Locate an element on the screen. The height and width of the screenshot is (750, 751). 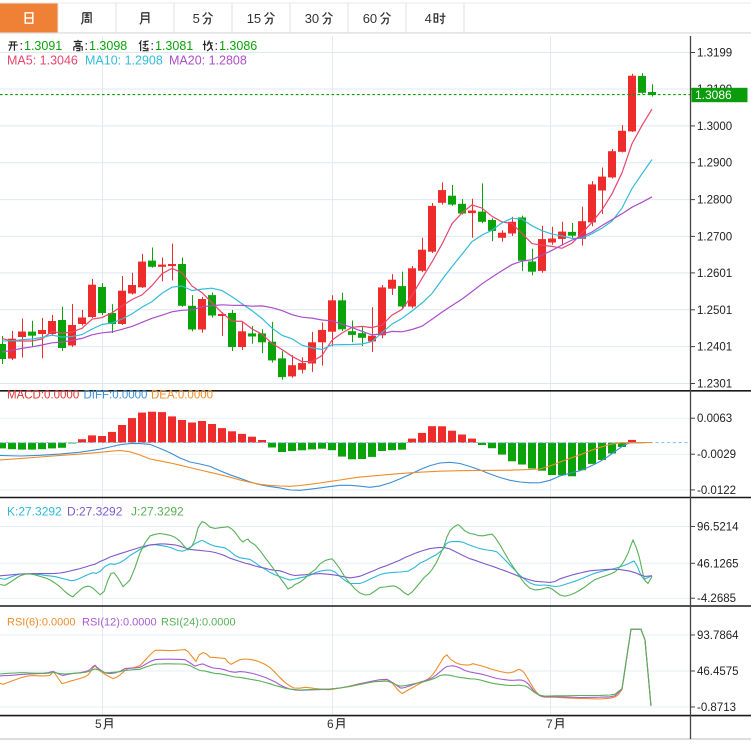
svg-text: 15 is located at coordinates (254, 18).